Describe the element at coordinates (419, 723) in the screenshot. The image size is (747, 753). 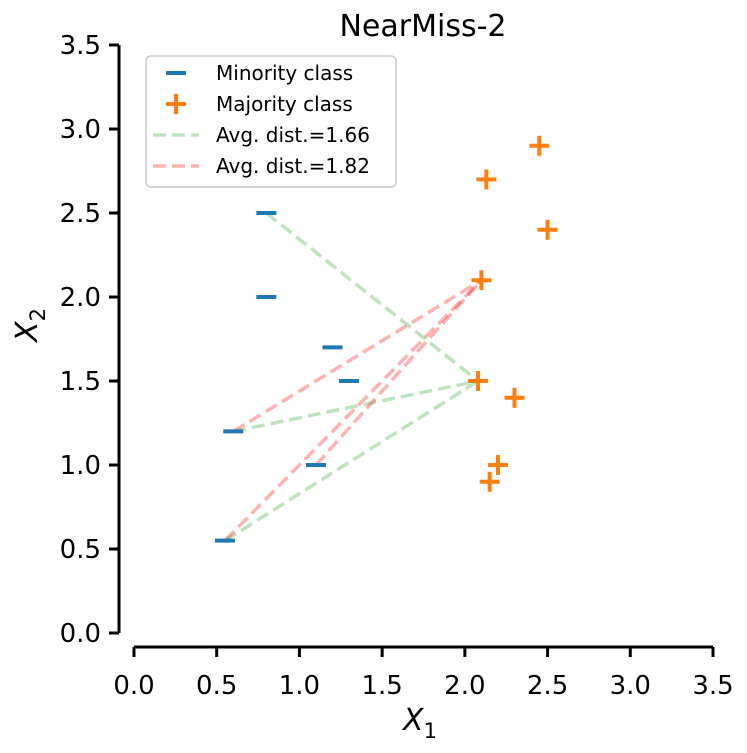
I see `x-axis-label: X1` at that location.